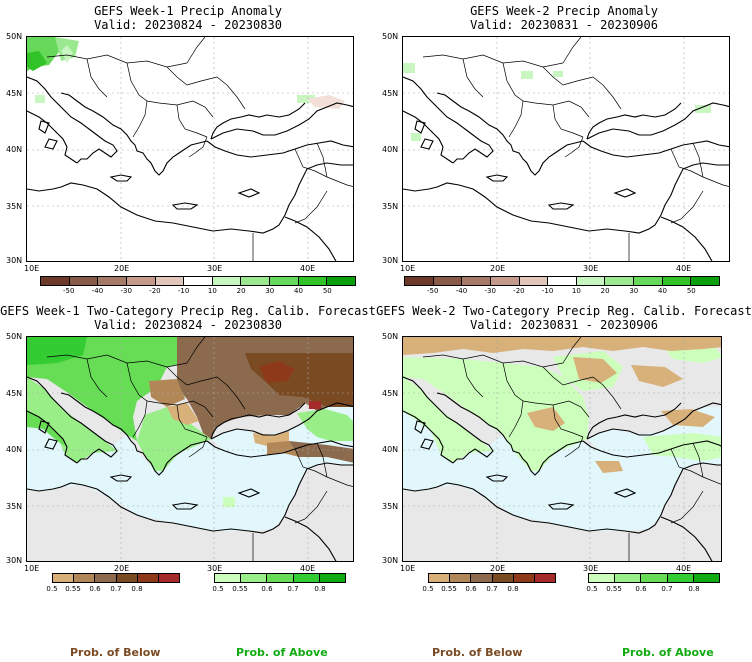  I want to click on anomaly-map-week2, so click(566, 149).